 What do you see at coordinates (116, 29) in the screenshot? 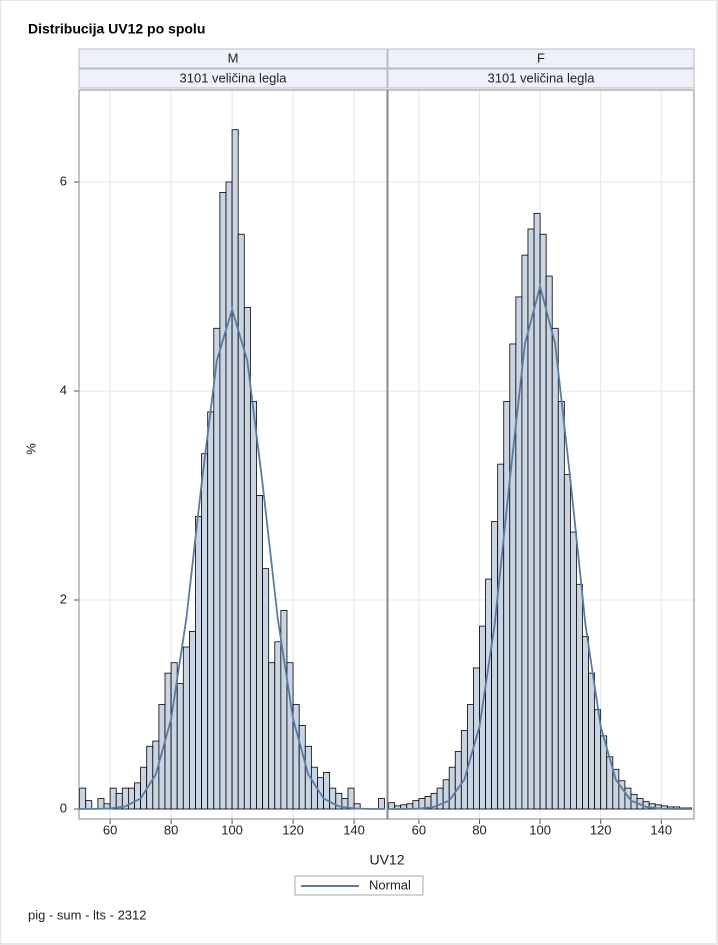
I see `chart-title: Distribucija UV12 po spolu` at bounding box center [116, 29].